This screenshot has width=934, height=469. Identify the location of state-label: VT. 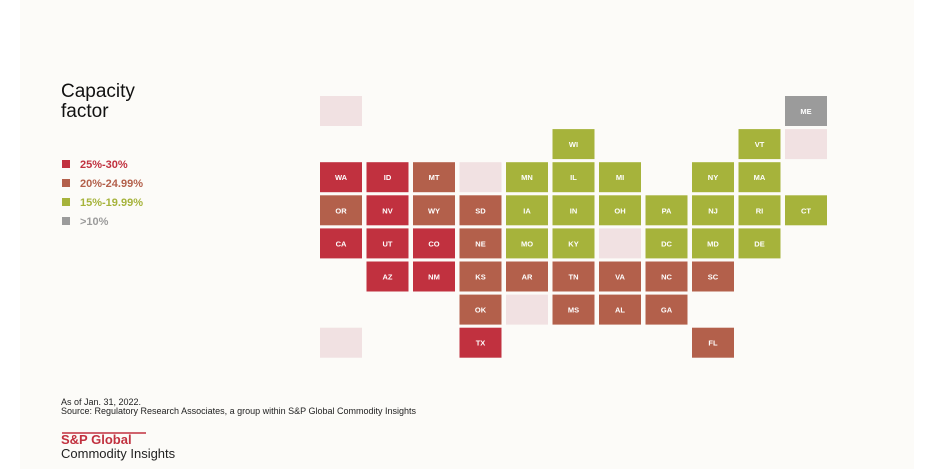
(760, 144).